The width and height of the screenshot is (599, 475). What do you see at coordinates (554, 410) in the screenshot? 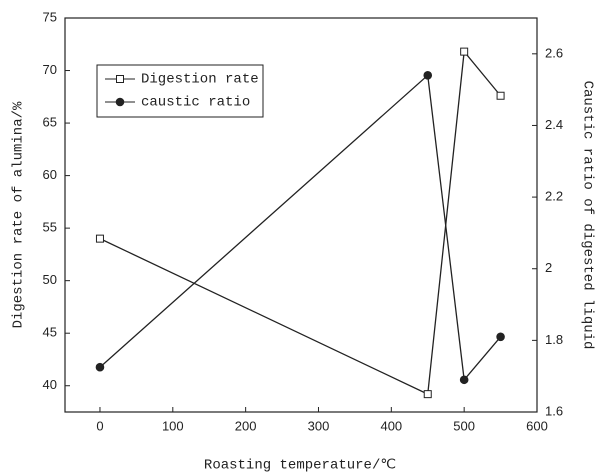
I see `y2-tick-label: 1.6` at bounding box center [554, 410].